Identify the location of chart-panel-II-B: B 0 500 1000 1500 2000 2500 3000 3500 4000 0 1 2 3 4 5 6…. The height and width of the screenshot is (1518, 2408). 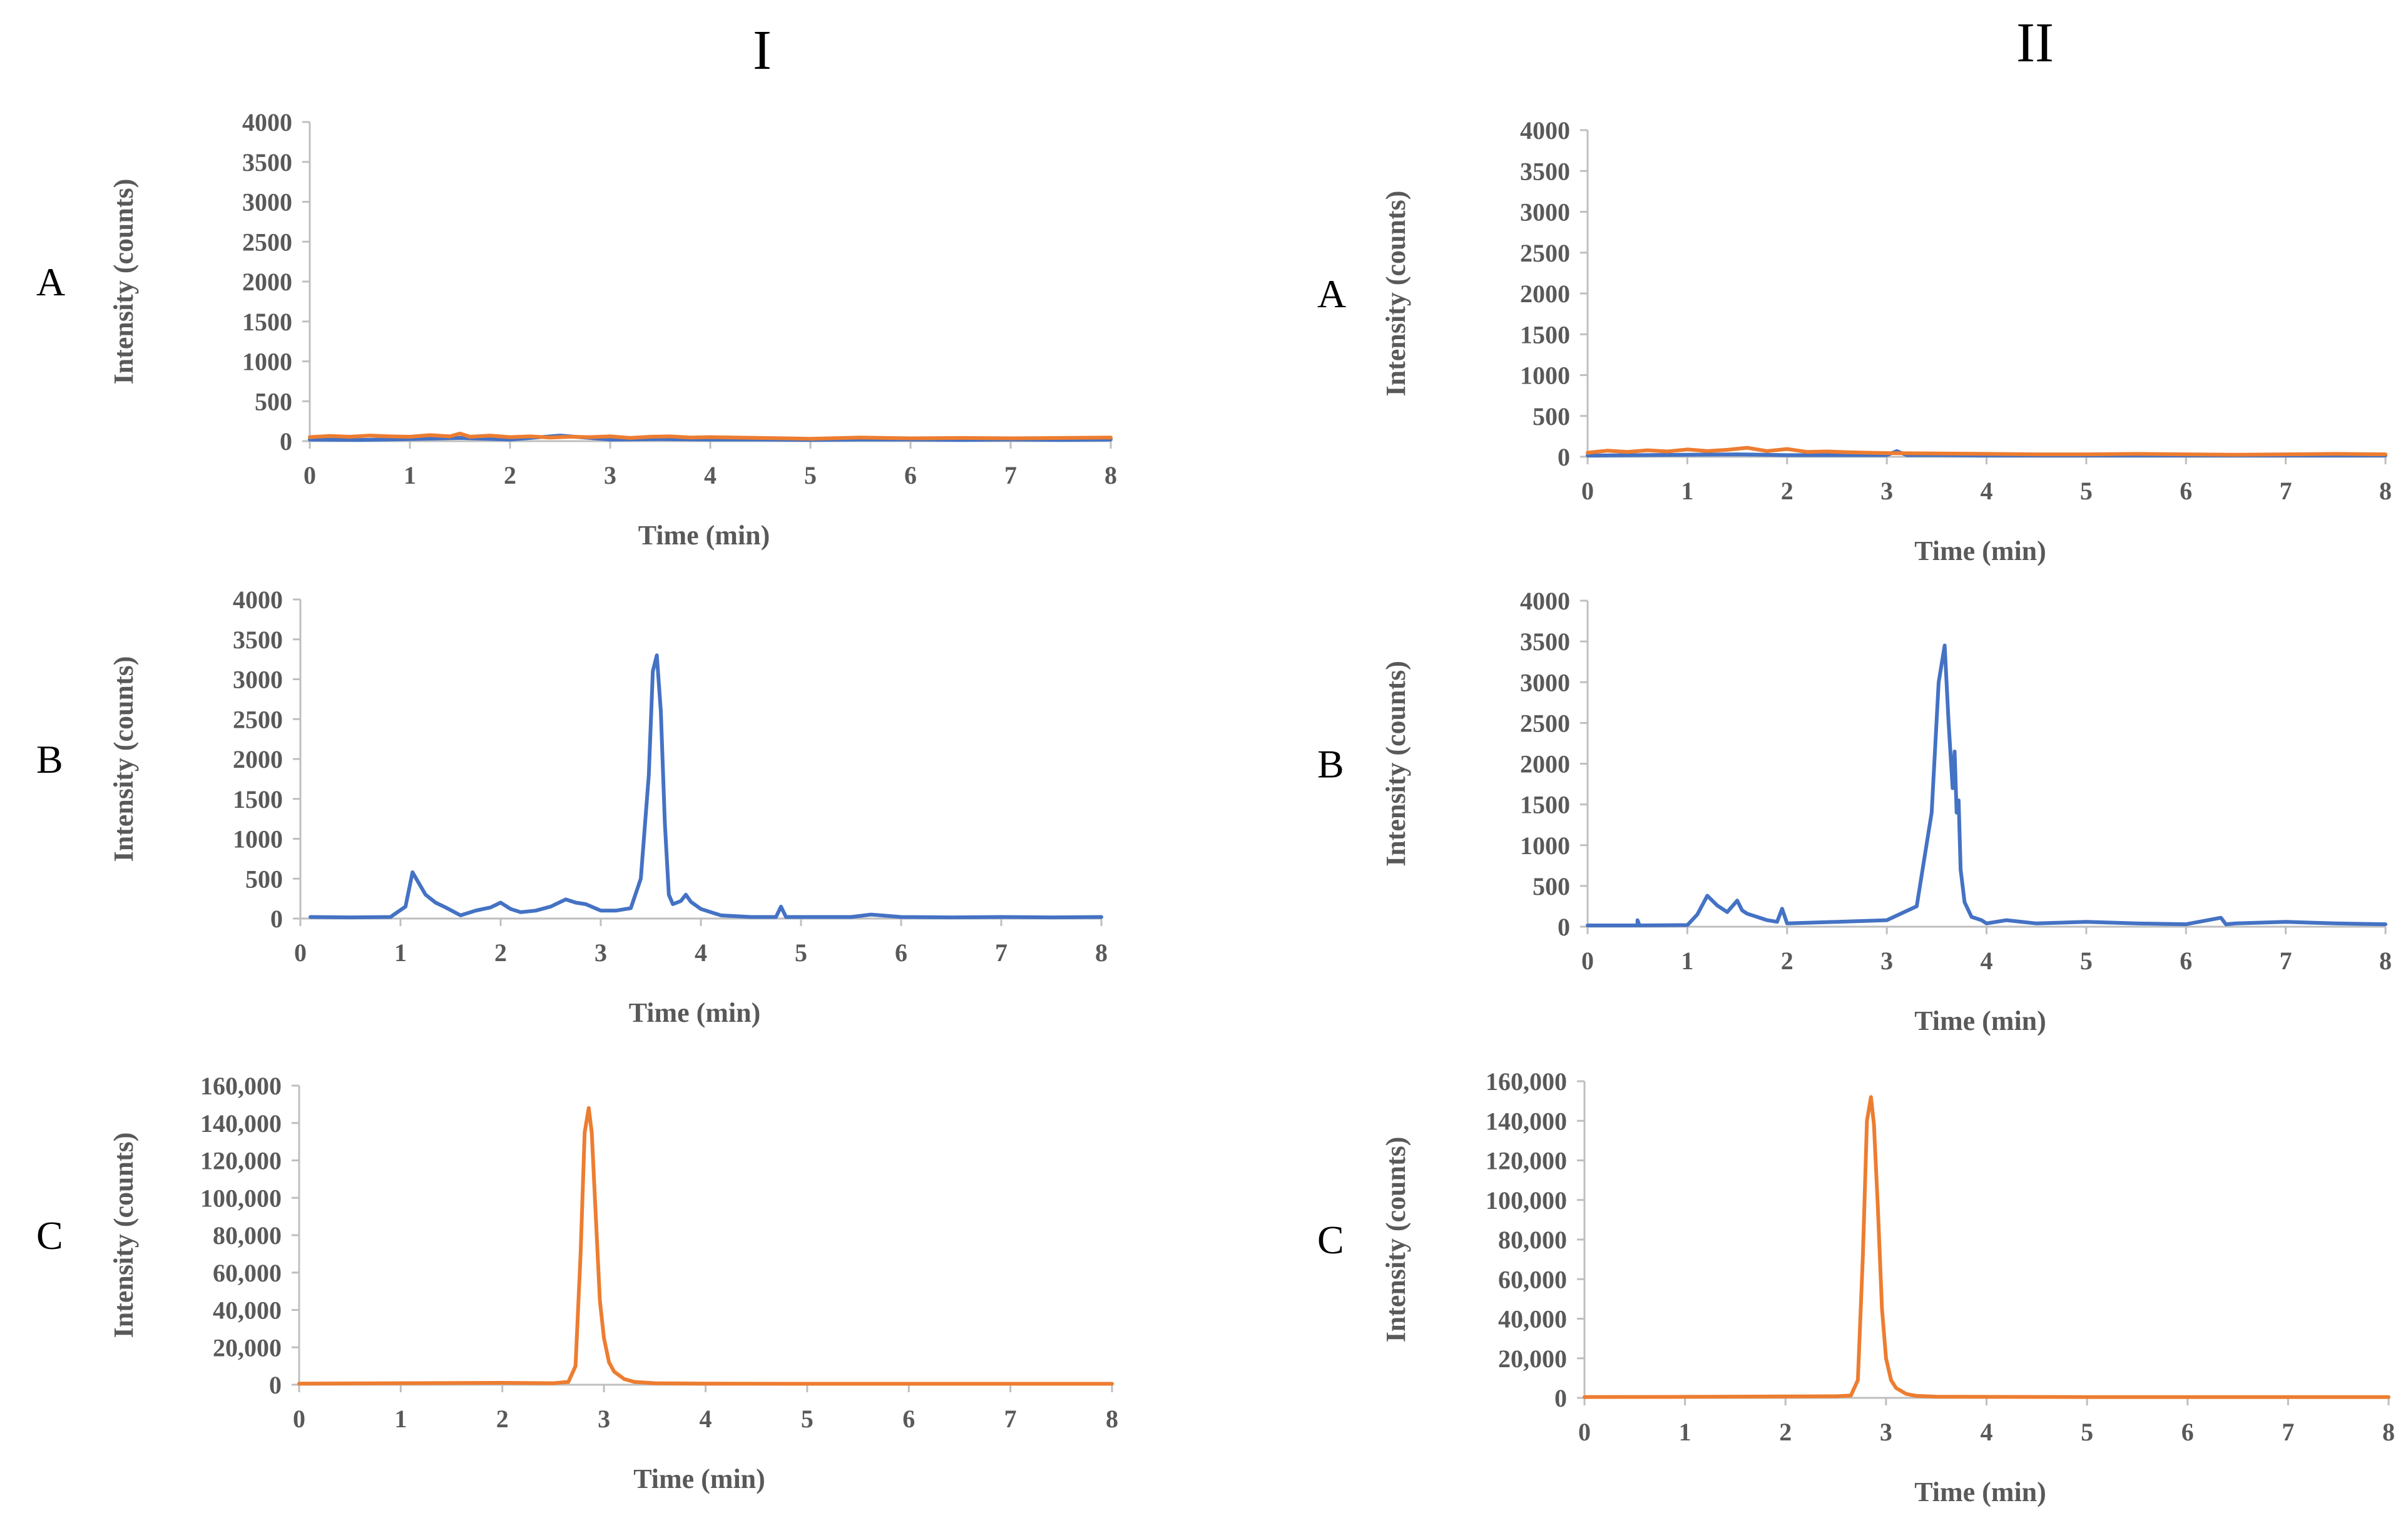
(1854, 811).